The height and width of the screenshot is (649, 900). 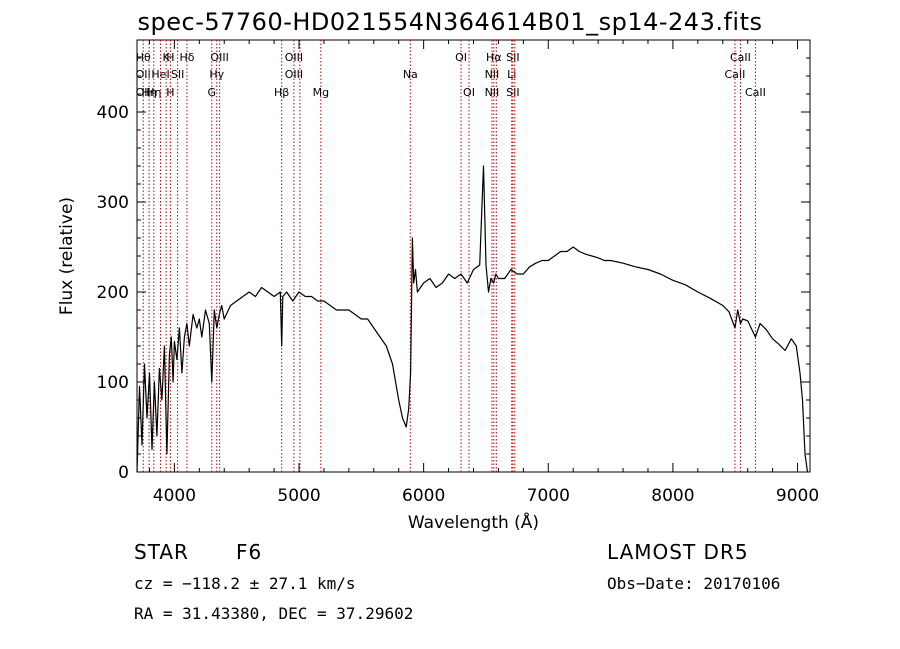 What do you see at coordinates (298, 496) in the screenshot?
I see `x-tick-label: 5000` at bounding box center [298, 496].